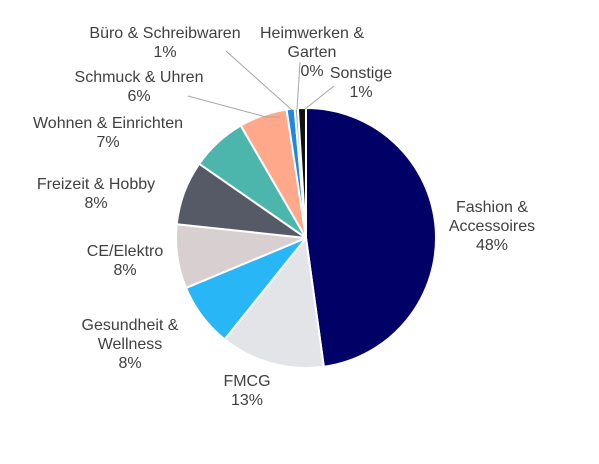 The width and height of the screenshot is (599, 464). I want to click on slice-value-wohnen-and-einrichten: 7%, so click(107, 142).